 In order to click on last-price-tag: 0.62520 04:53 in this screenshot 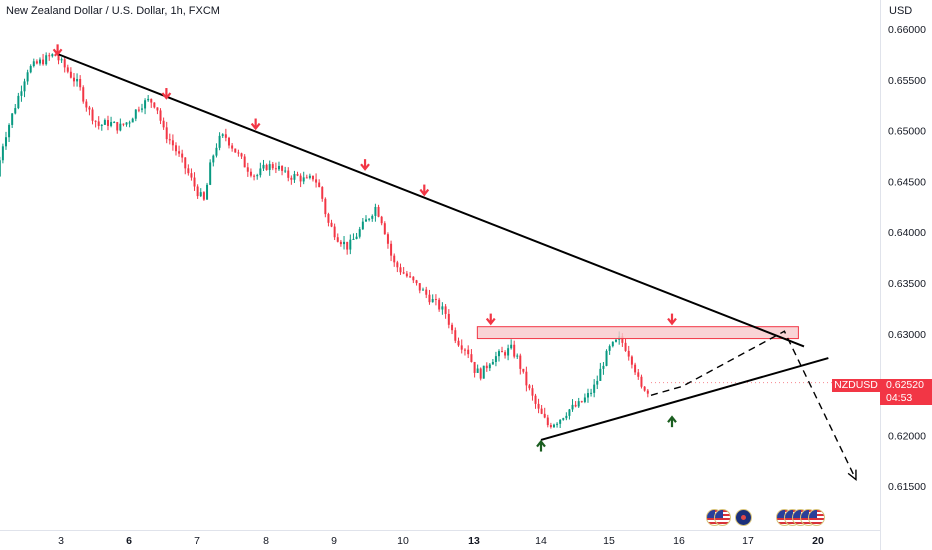, I will do `click(906, 392)`.